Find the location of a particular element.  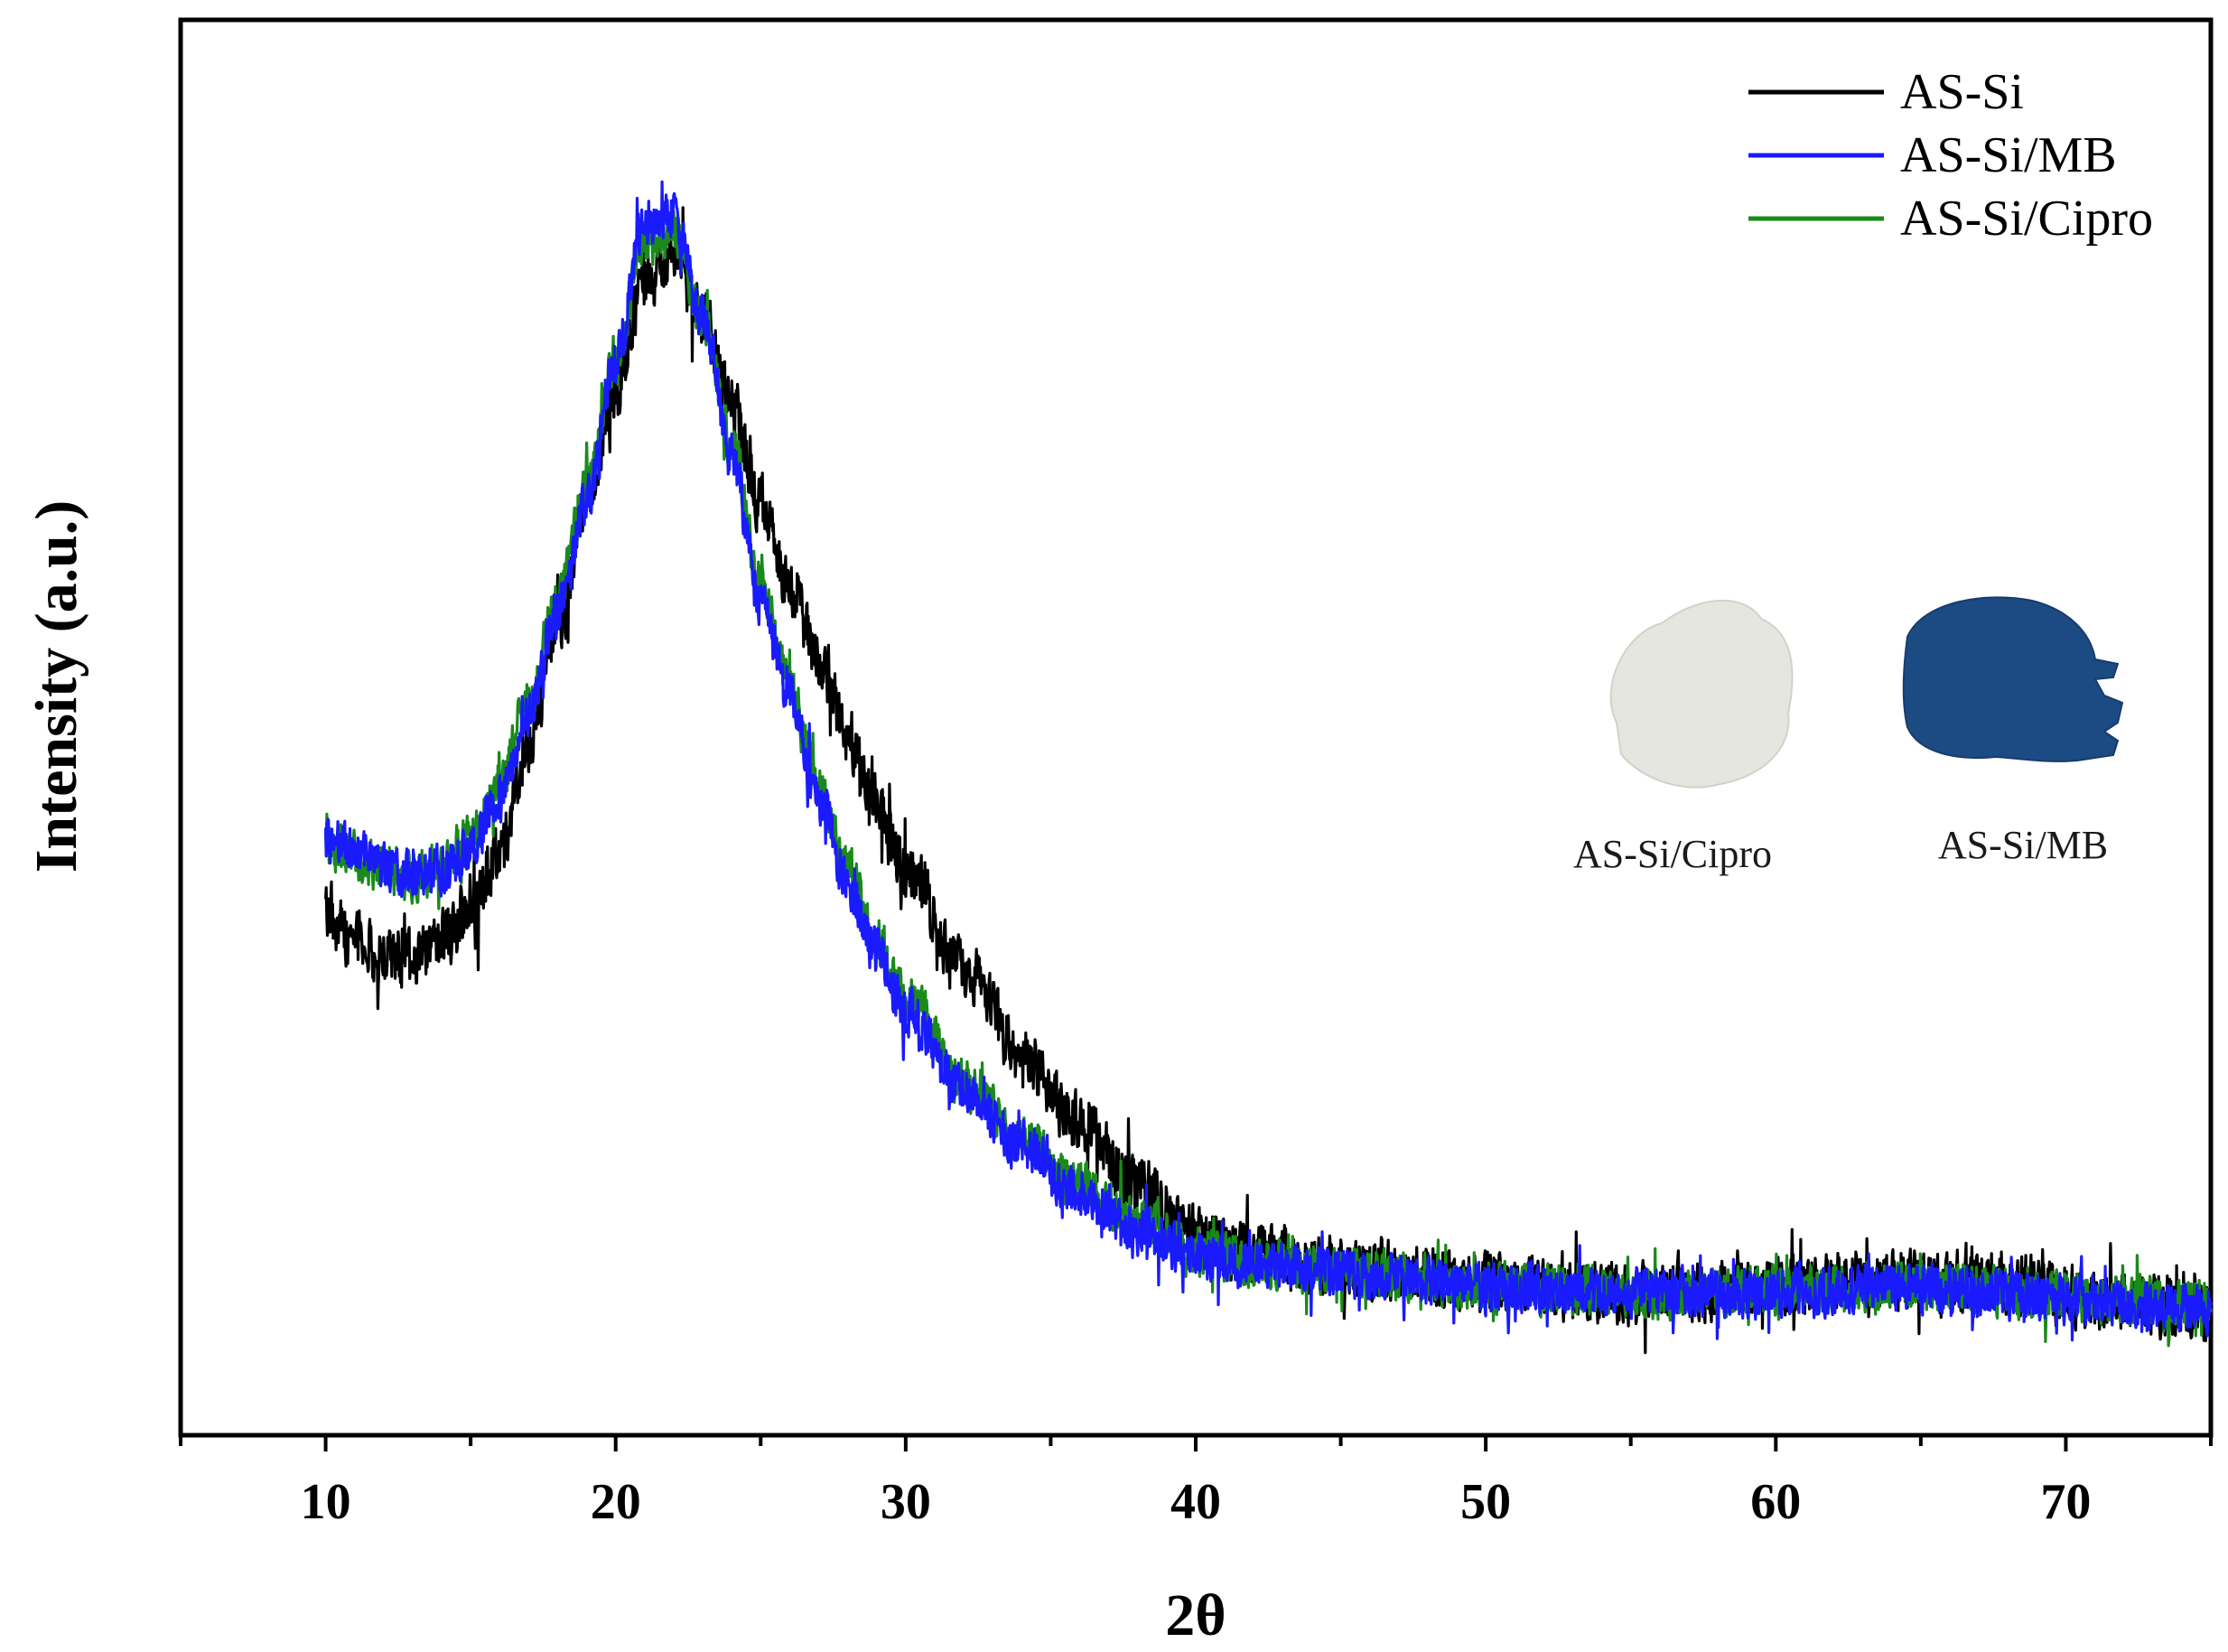

x-tick-label: 60 is located at coordinates (1775, 1502).